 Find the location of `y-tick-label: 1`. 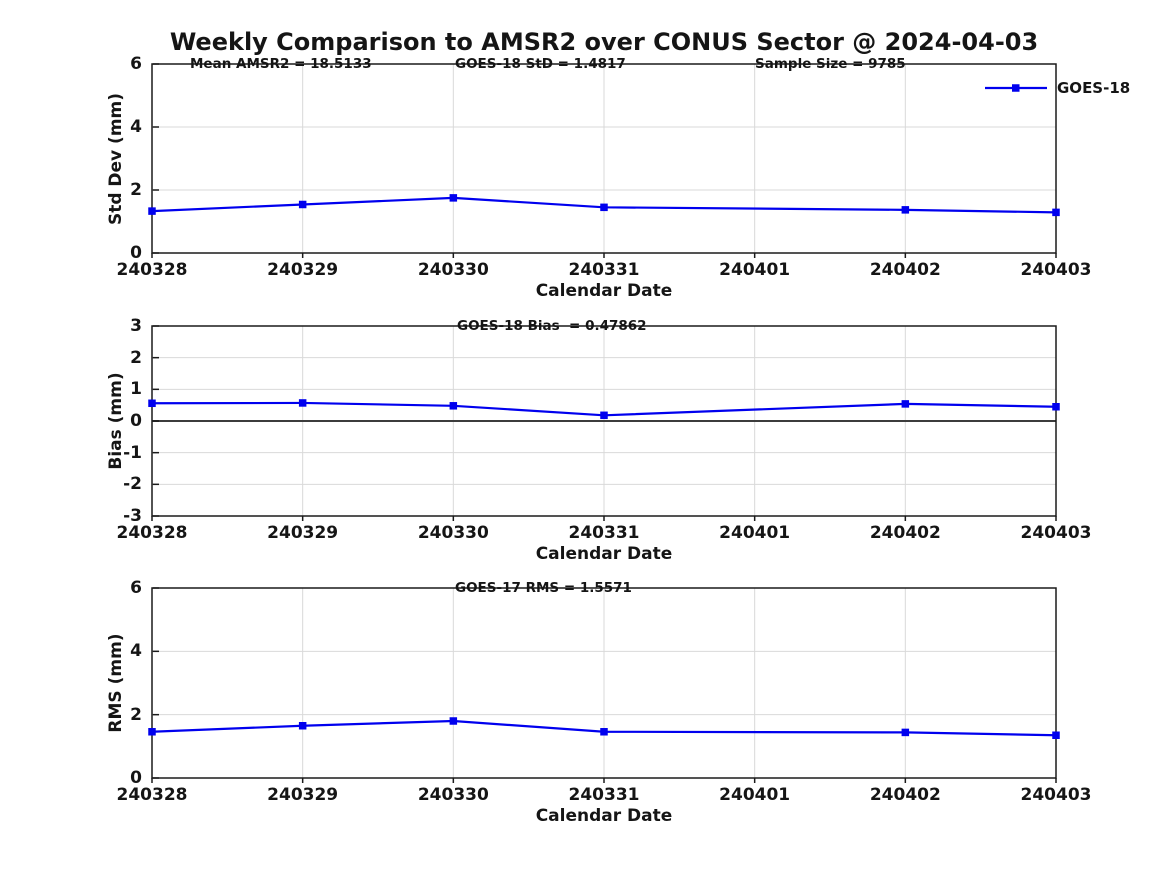

y-tick-label: 1 is located at coordinates (136, 389).